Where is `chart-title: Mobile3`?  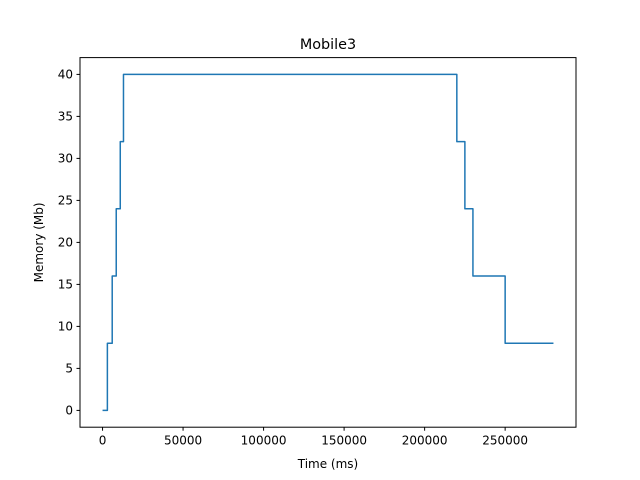 chart-title: Mobile3 is located at coordinates (328, 45).